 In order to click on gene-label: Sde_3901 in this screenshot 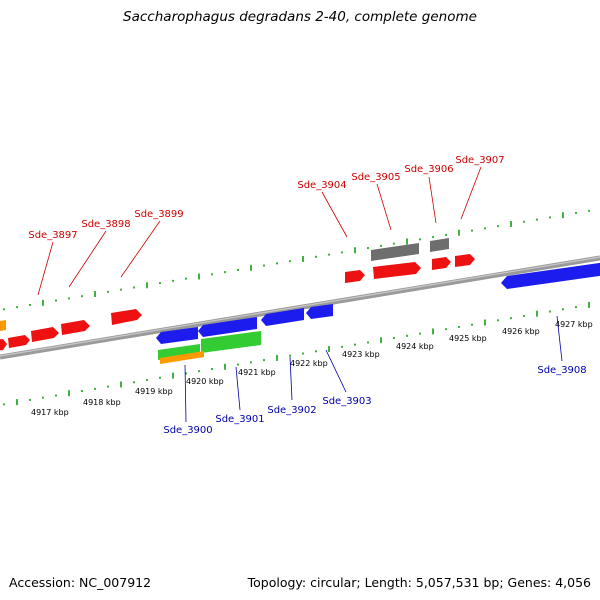, I will do `click(239, 419)`.